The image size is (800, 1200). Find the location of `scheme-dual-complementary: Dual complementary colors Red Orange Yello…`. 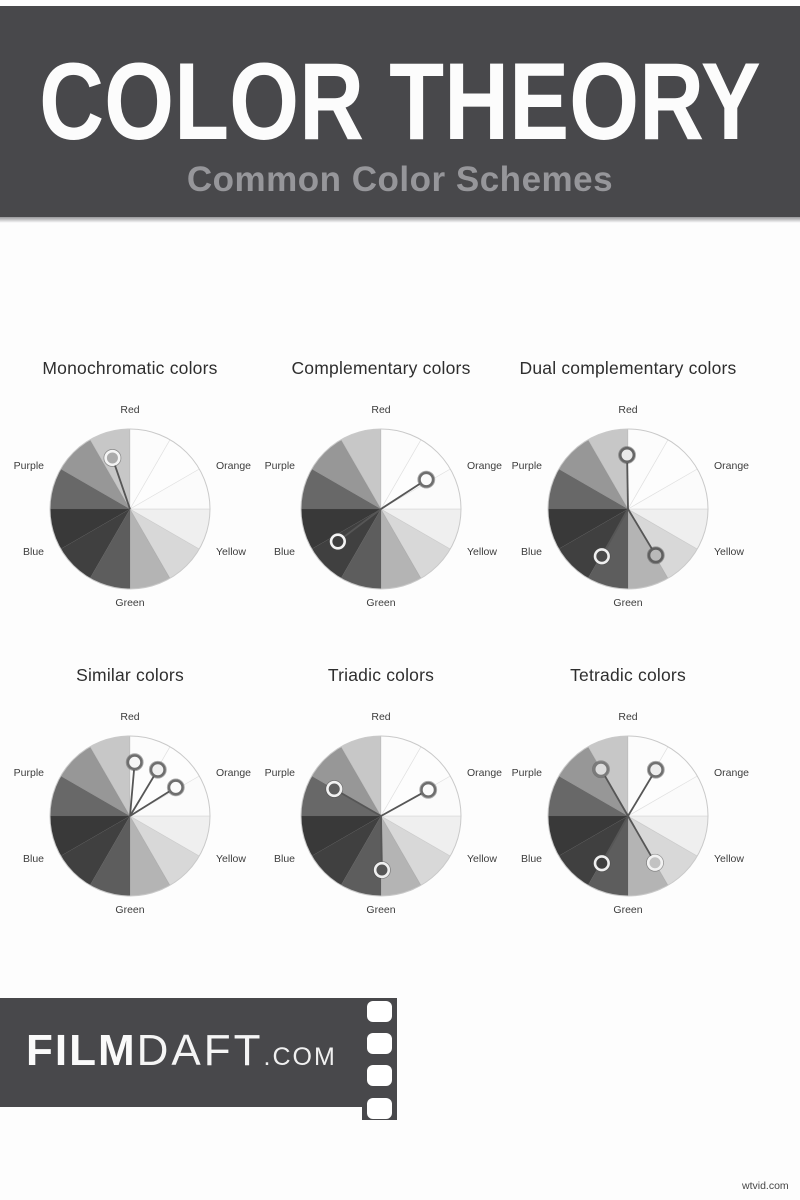

scheme-dual-complementary: Dual complementary colors Red Orange Yello… is located at coordinates (628, 485).